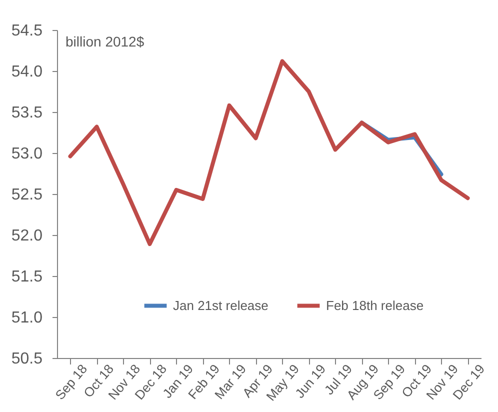  Describe the element at coordinates (27, 359) in the screenshot. I see `y-tick-label: 50.5` at that location.